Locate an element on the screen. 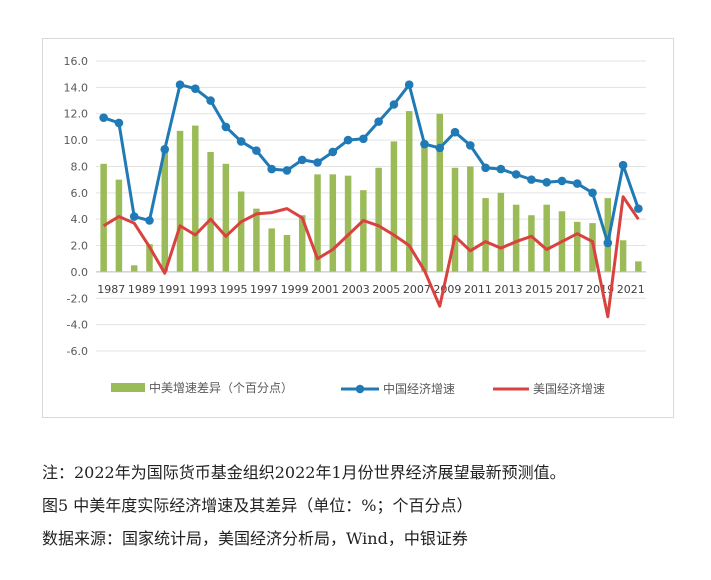 The width and height of the screenshot is (711, 580). bar-diff-1990 is located at coordinates (149, 258).